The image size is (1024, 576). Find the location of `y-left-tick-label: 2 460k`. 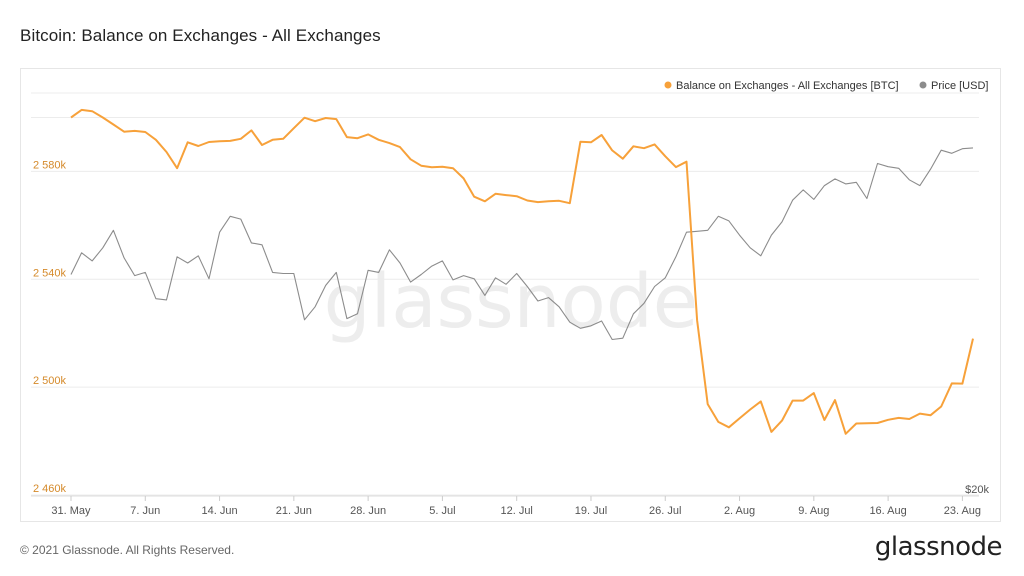

y-left-tick-label: 2 460k is located at coordinates (50, 489).